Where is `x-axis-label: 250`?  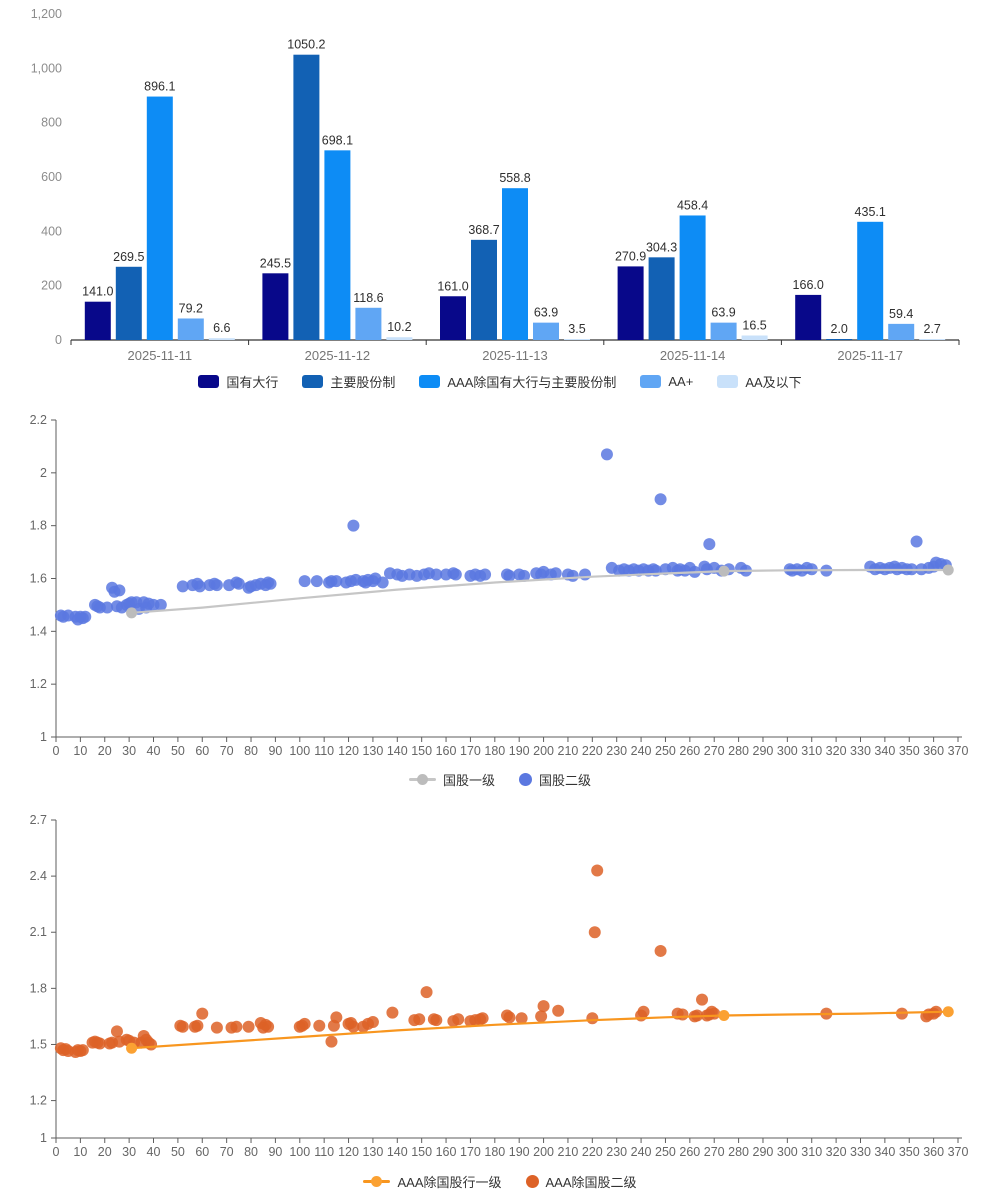 x-axis-label: 250 is located at coordinates (665, 751).